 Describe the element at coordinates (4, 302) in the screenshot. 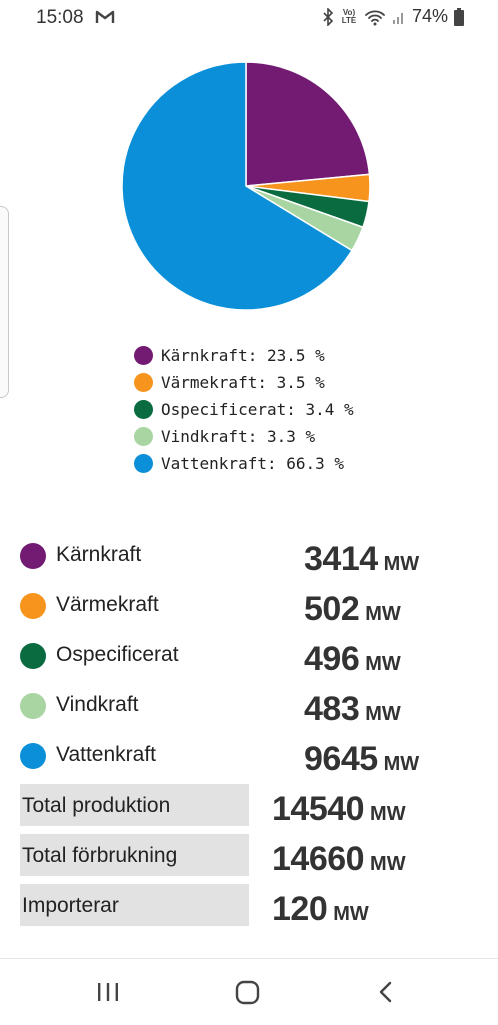

I see `edge-panel-handle` at that location.